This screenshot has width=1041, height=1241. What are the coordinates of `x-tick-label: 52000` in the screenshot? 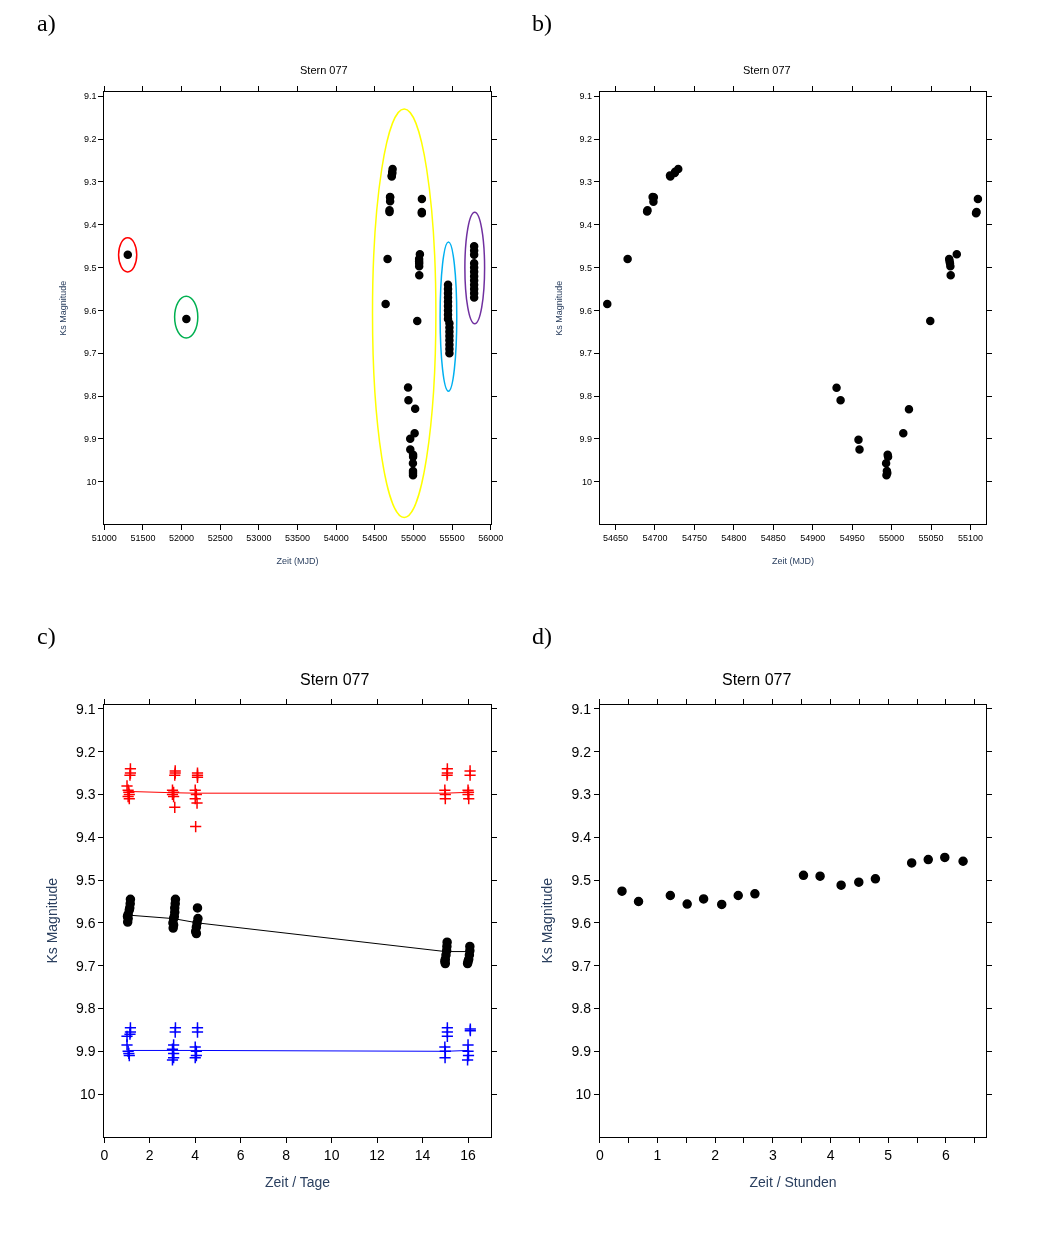 It's located at (182, 538).